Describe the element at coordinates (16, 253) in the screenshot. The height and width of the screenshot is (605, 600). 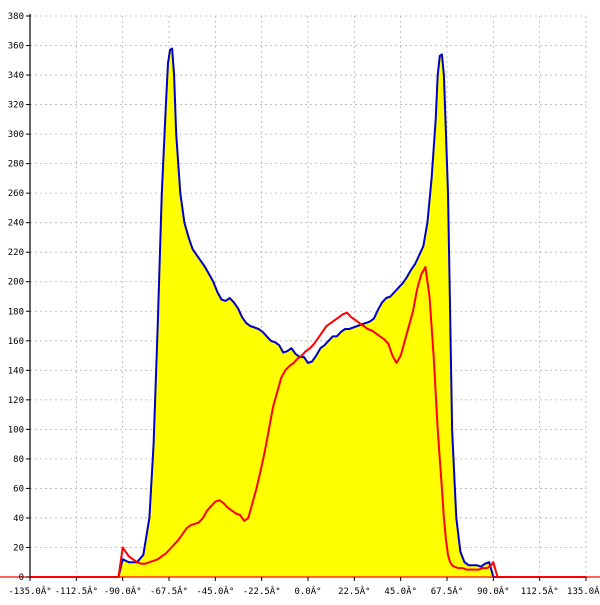
I see `y-tick-label: 220` at that location.